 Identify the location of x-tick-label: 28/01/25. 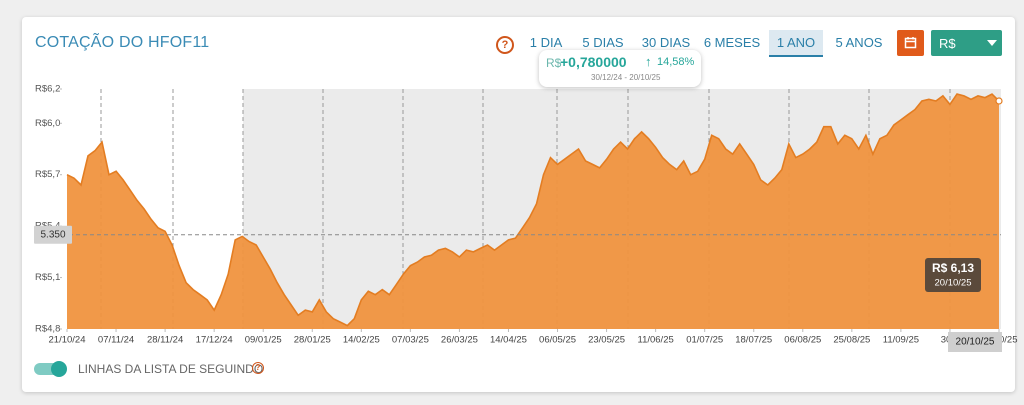
(312, 340).